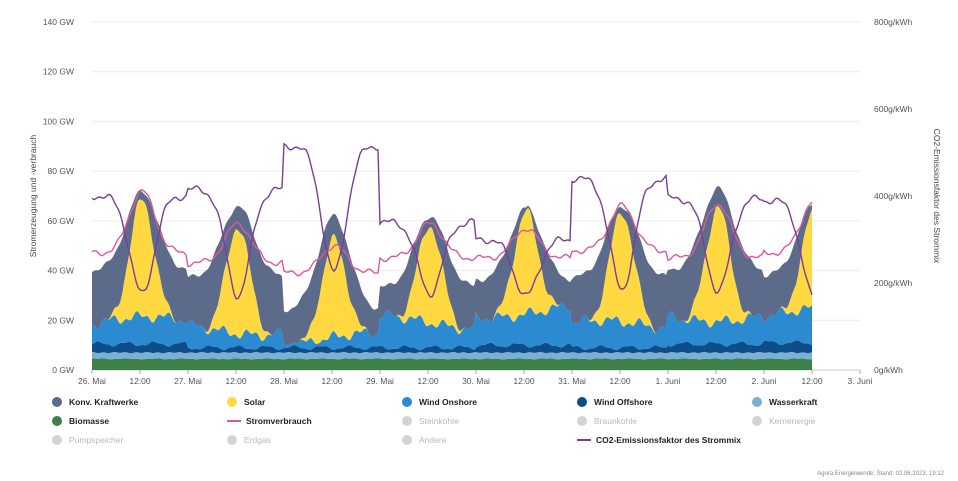 The height and width of the screenshot is (481, 958). Describe the element at coordinates (58, 22) in the screenshot. I see `y-tick-label-left: 140 GW` at that location.